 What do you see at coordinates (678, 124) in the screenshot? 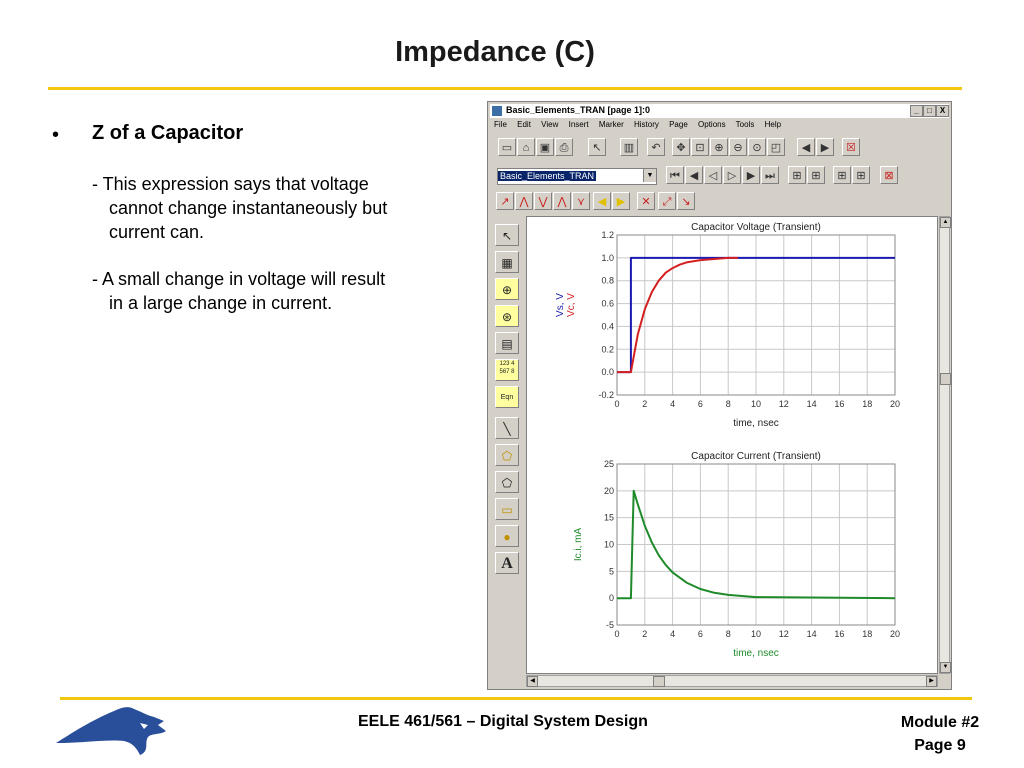
I see `menu-page: Page` at bounding box center [678, 124].